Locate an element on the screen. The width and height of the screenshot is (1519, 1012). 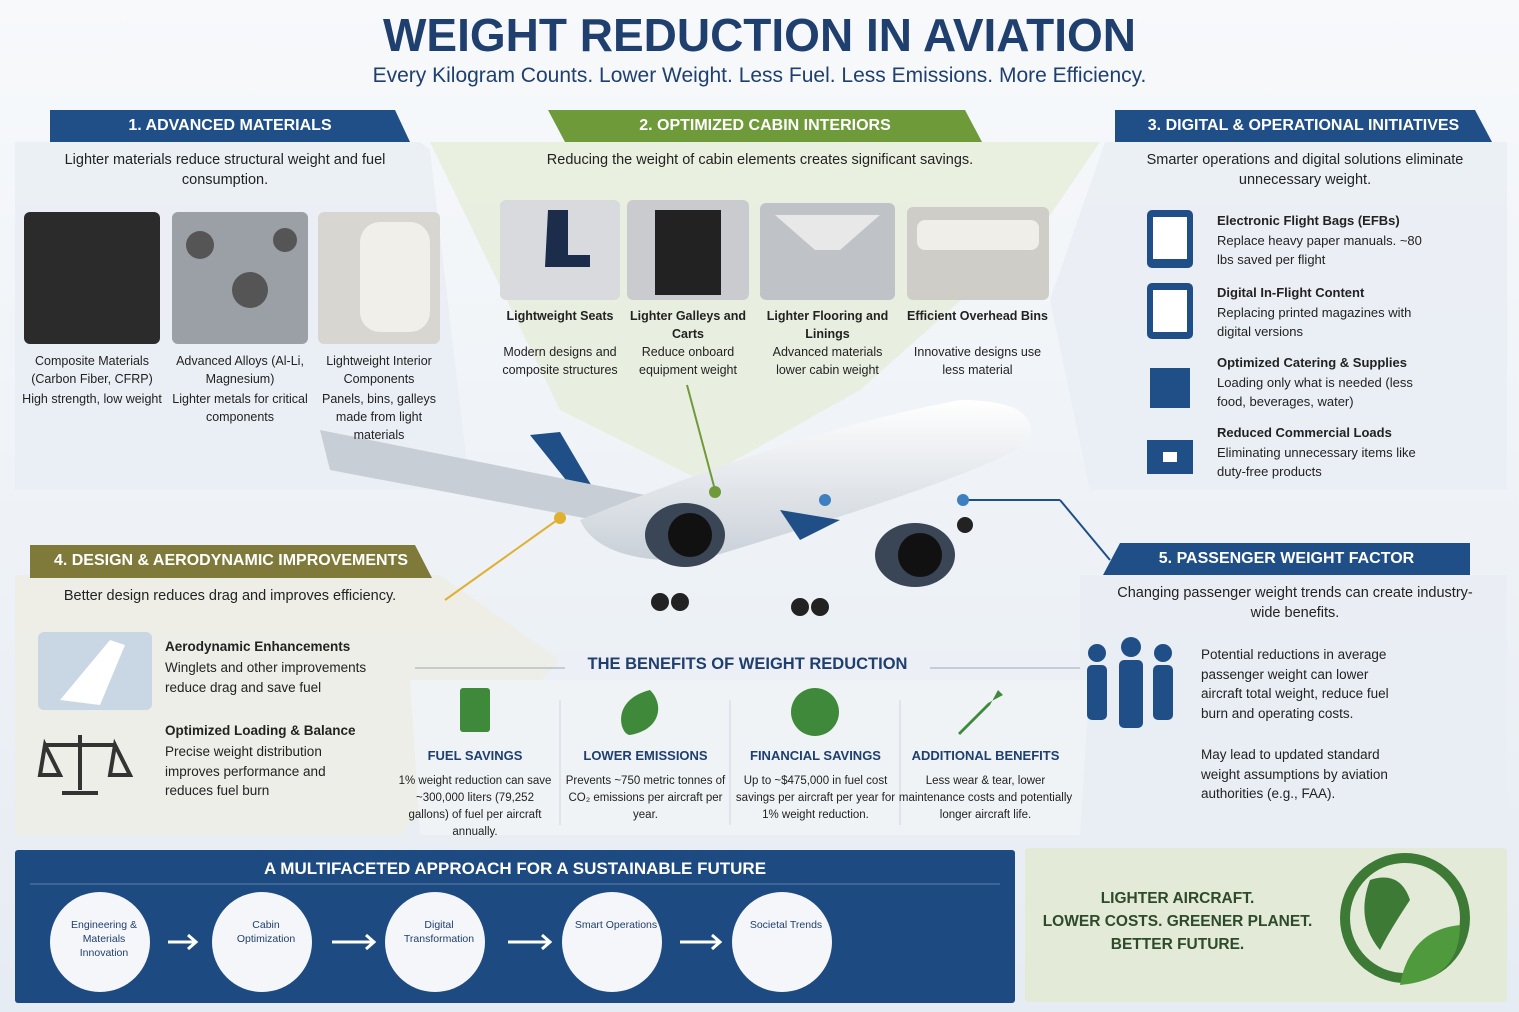
item-text: Advanced materials lower cabin weight is located at coordinates (827, 361).